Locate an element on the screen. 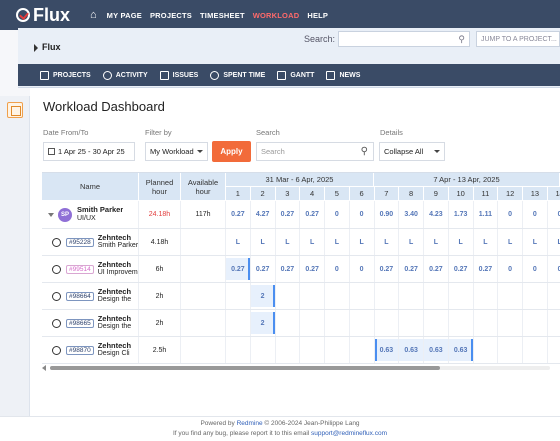  task-row: #98665 Zehntech Design the 2h 2 is located at coordinates (301, 323).